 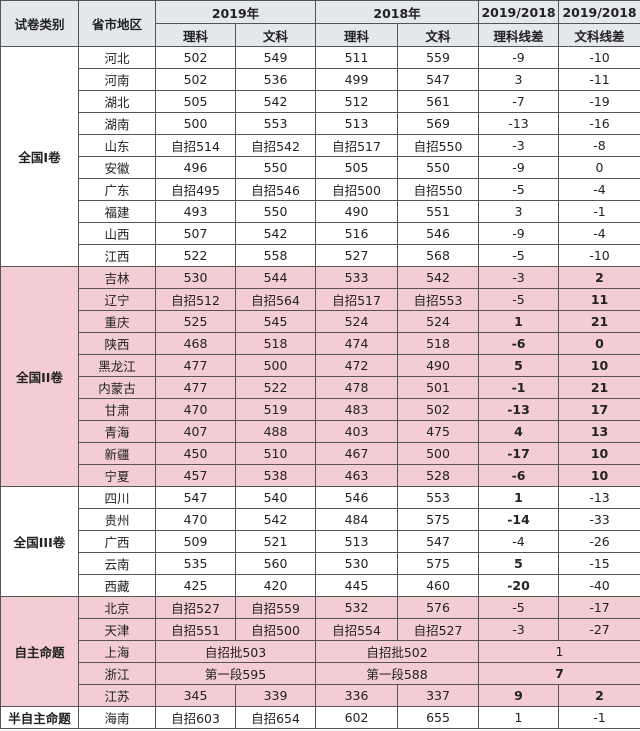 What do you see at coordinates (599, 233) in the screenshot?
I see `value-cell: -4` at bounding box center [599, 233].